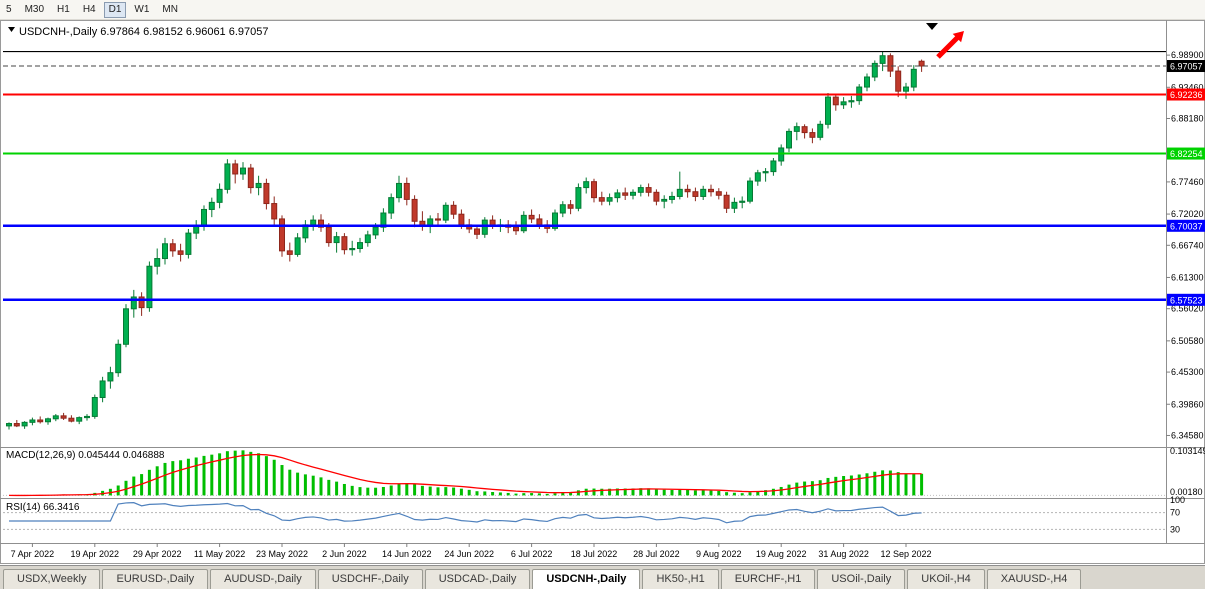 This screenshot has width=1205, height=589. Describe the element at coordinates (768, 579) in the screenshot. I see `tab-eurchf-h1: EURCHF-,H1` at that location.